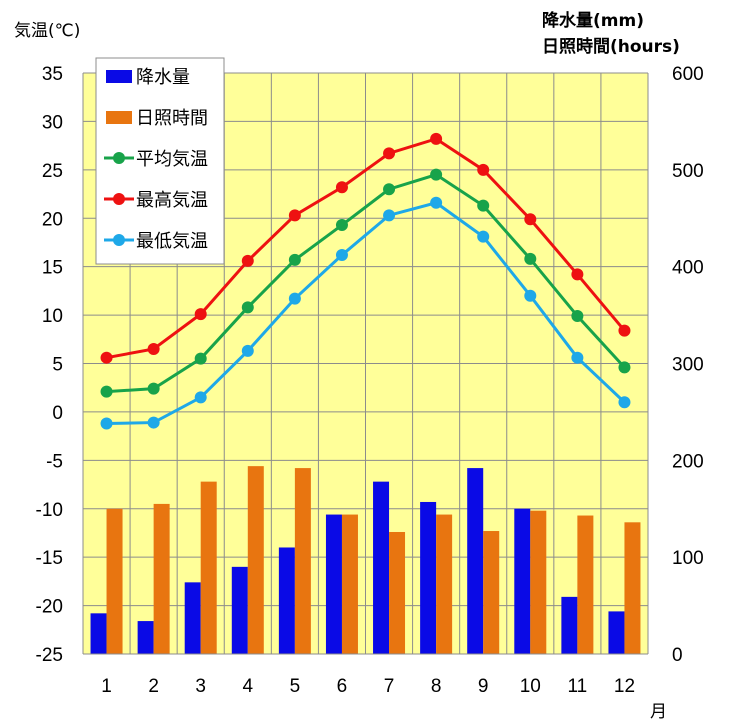 This screenshot has width=745, height=724. Describe the element at coordinates (52, 268) in the screenshot. I see `left-tick-label: 15` at that location.